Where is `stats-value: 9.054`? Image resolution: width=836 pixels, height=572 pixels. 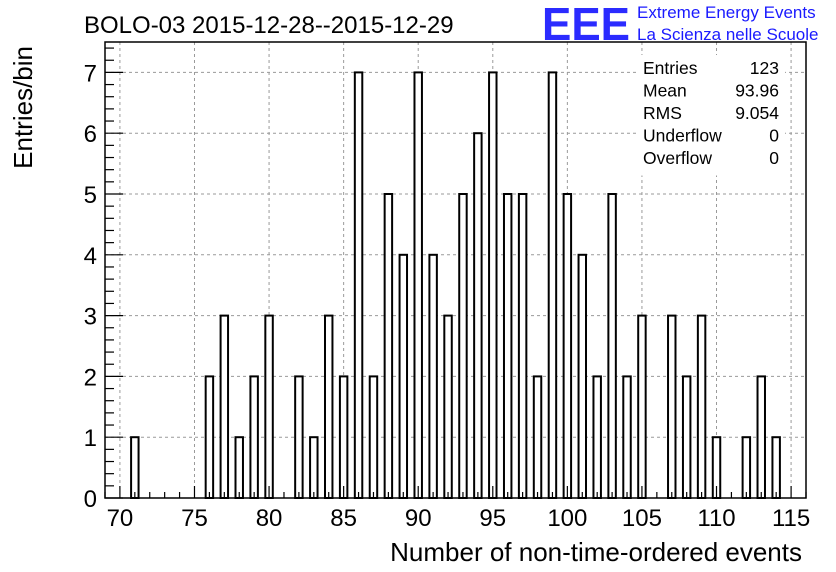 stats-value: 9.054 is located at coordinates (757, 113).